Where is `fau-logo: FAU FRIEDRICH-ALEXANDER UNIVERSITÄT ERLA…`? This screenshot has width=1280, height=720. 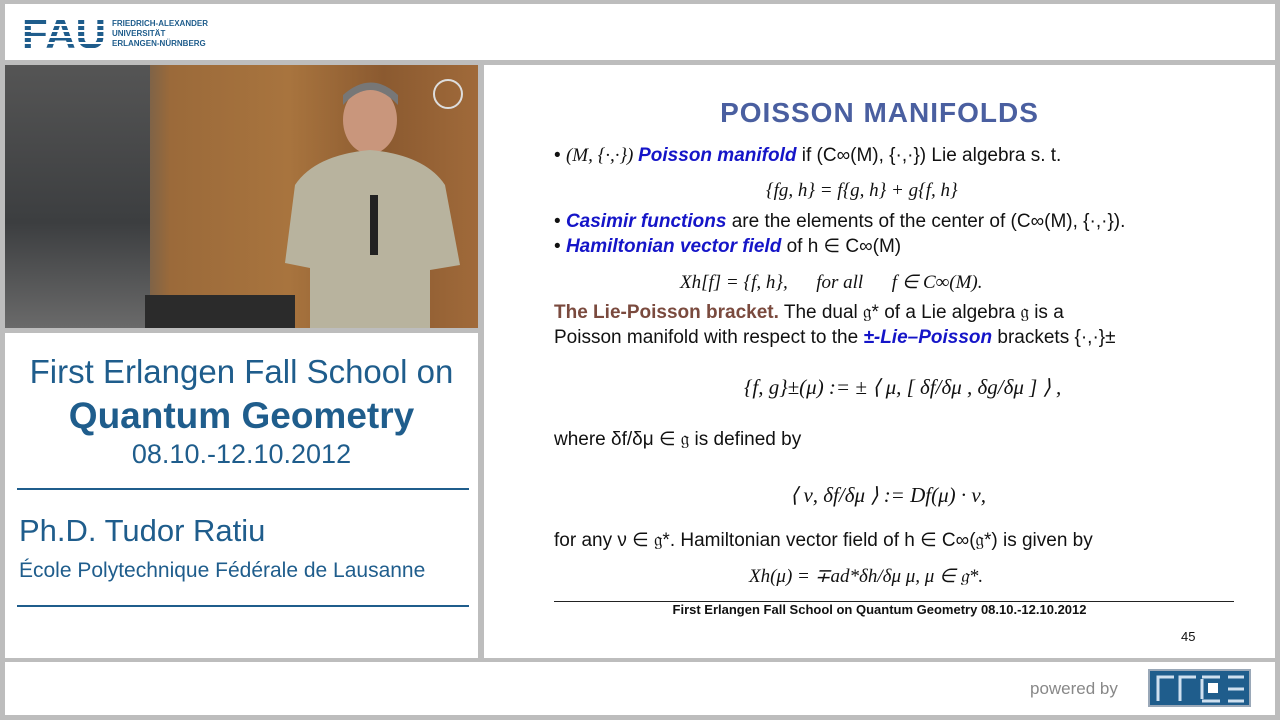
fau-logo: FAU FRIEDRICH-ALEXANDER UNIVERSITÄT ERLA… is located at coordinates (115, 33).